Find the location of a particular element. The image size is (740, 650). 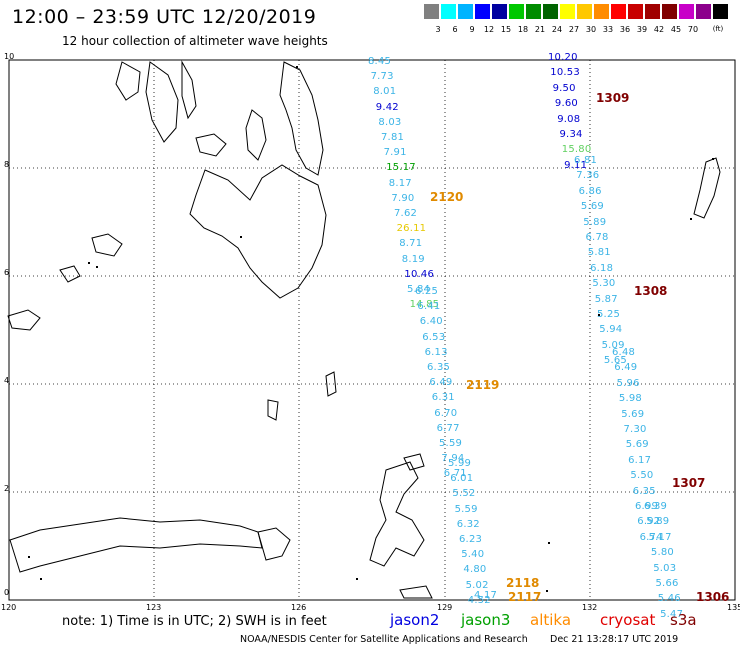

coastline-palau is located at coordinates (707, 188).